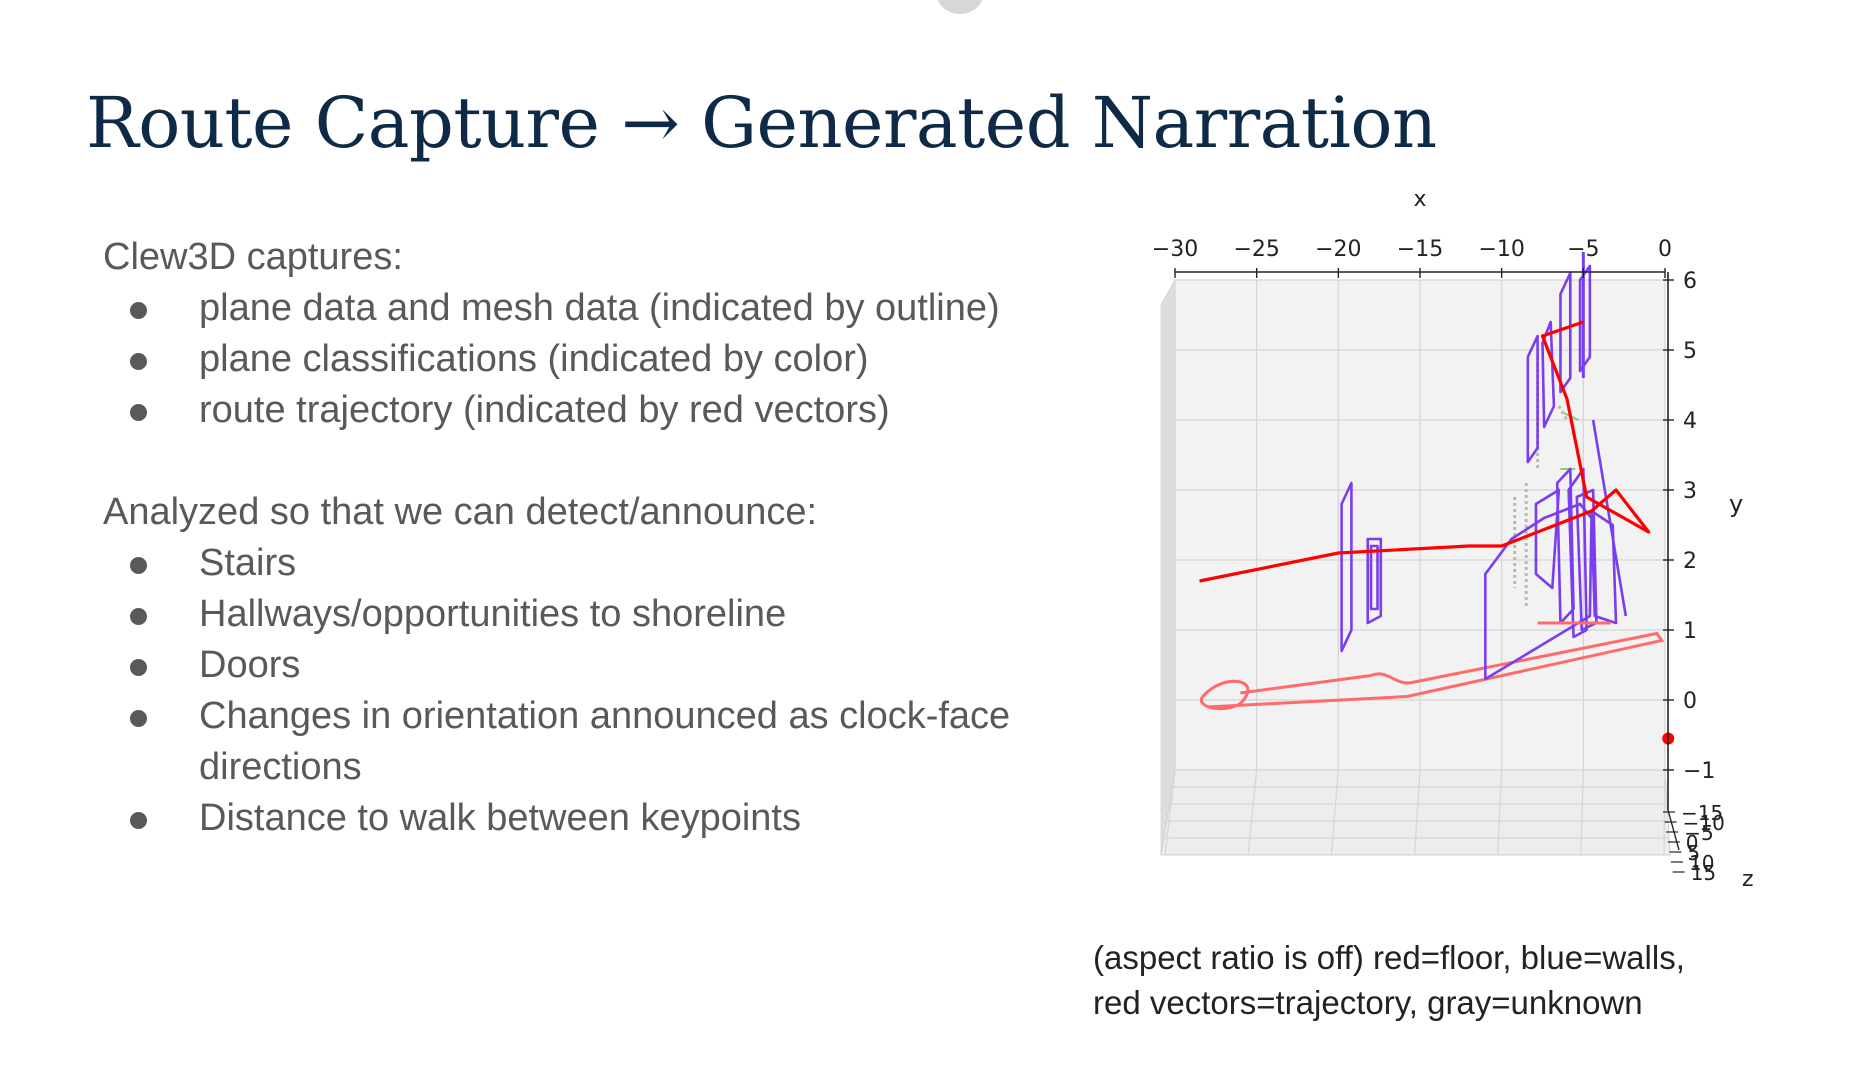 This screenshot has width=1866, height=1080. Describe the element at coordinates (1563, 413) in the screenshot. I see `unknown-plane` at that location.